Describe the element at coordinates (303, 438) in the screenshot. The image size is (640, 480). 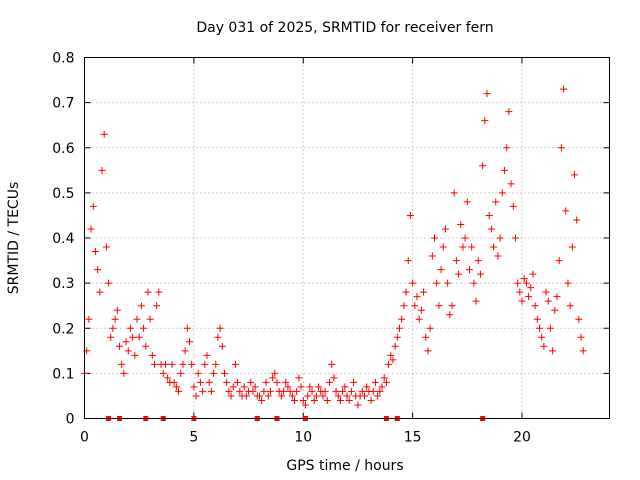
I see `x-tick-label: 10` at that location.